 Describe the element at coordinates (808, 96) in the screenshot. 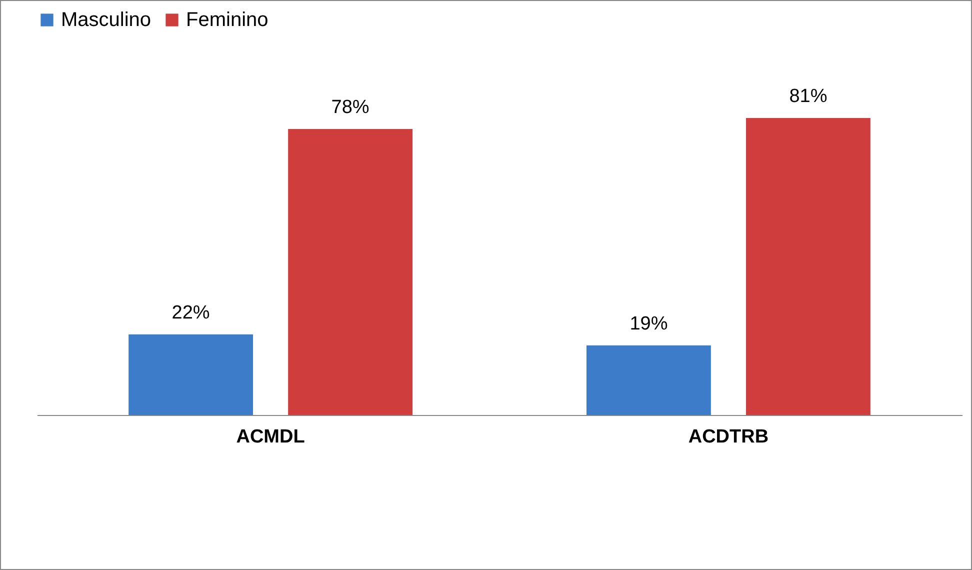

I see `data-label: 81%` at that location.